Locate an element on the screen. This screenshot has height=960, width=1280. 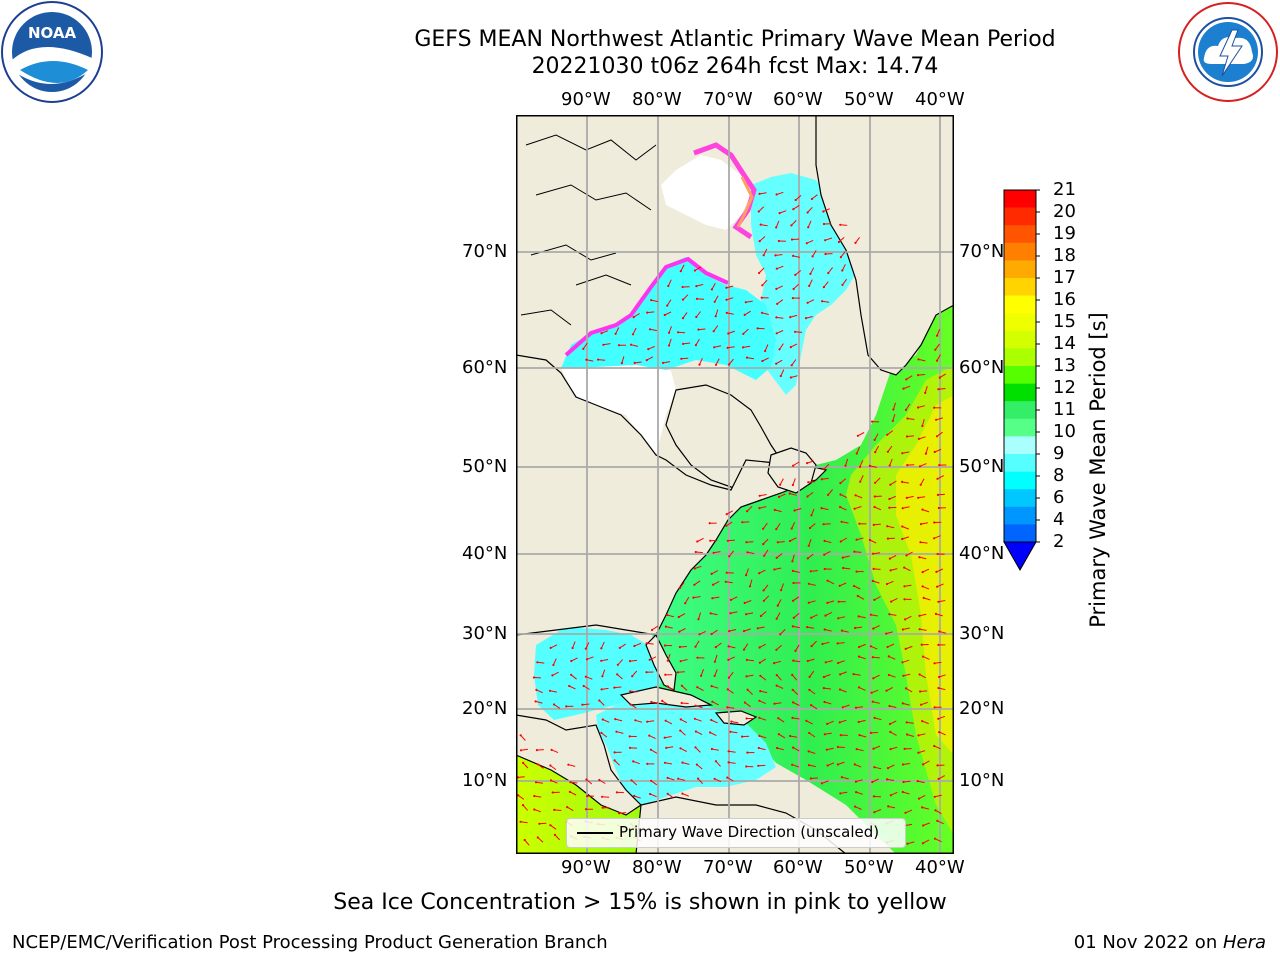
hudson-bay is located at coordinates (618, 409).